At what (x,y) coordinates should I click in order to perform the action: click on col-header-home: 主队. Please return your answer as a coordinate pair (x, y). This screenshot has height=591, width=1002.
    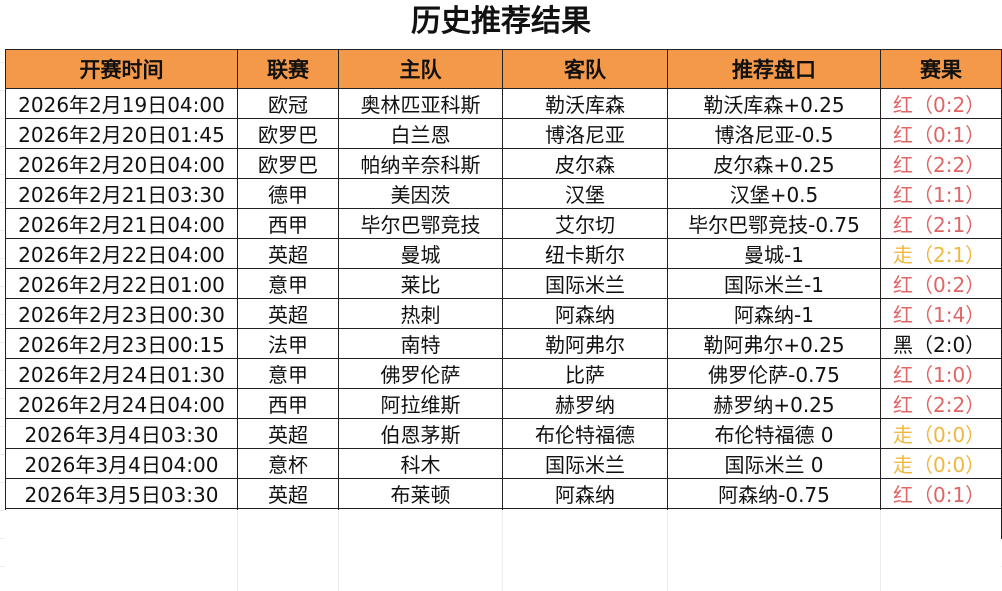
    Looking at the image, I should click on (420, 69).